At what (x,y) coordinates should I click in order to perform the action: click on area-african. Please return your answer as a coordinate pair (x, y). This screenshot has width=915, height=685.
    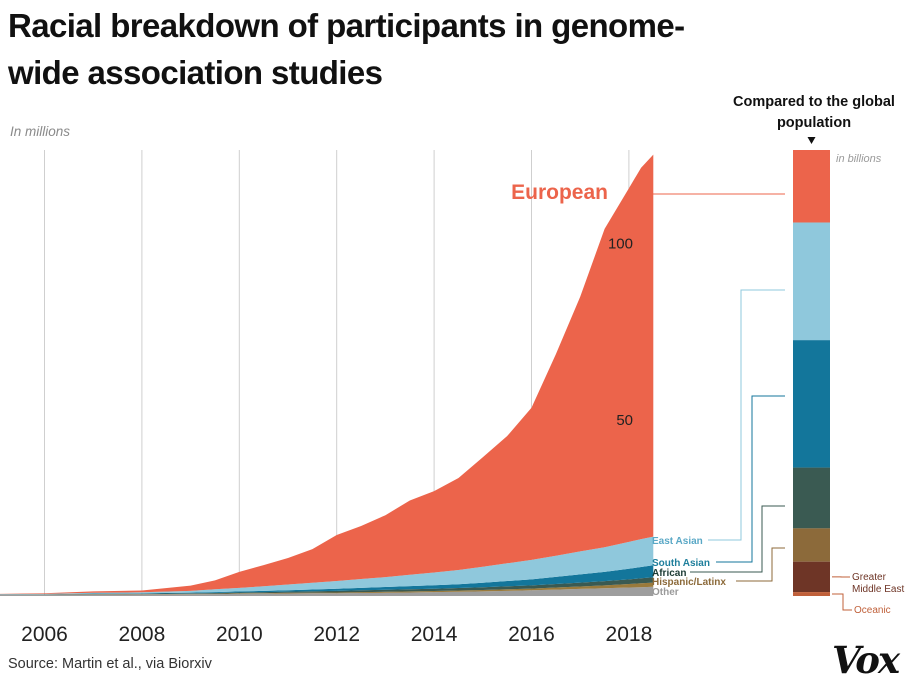
    Looking at the image, I should click on (327, 586).